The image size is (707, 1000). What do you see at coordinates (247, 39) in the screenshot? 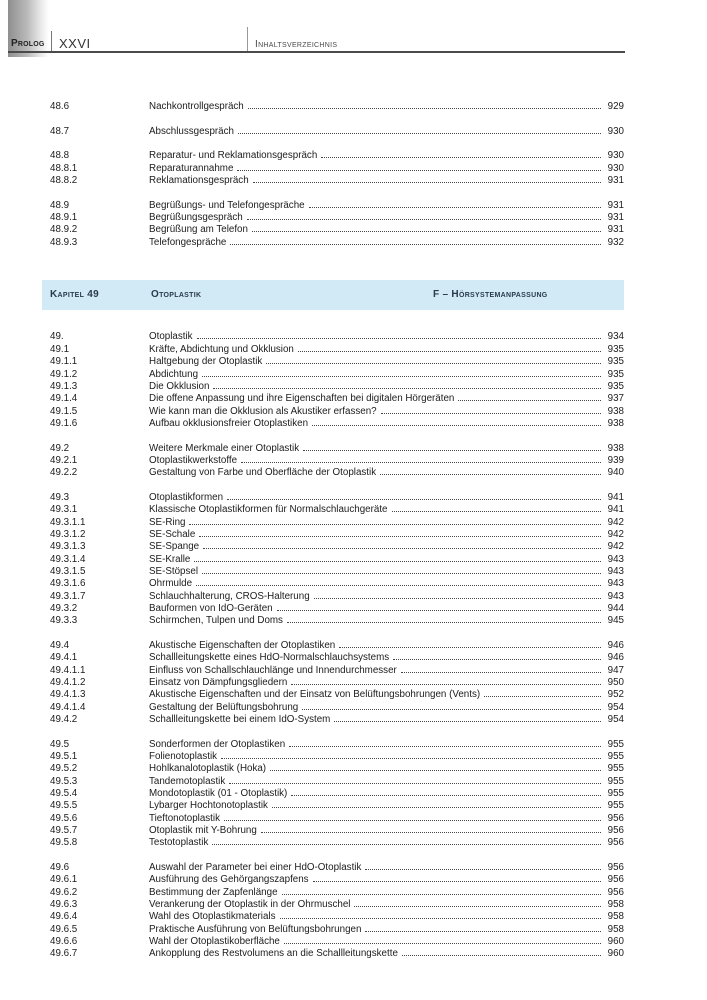
I see `header-divider` at bounding box center [247, 39].